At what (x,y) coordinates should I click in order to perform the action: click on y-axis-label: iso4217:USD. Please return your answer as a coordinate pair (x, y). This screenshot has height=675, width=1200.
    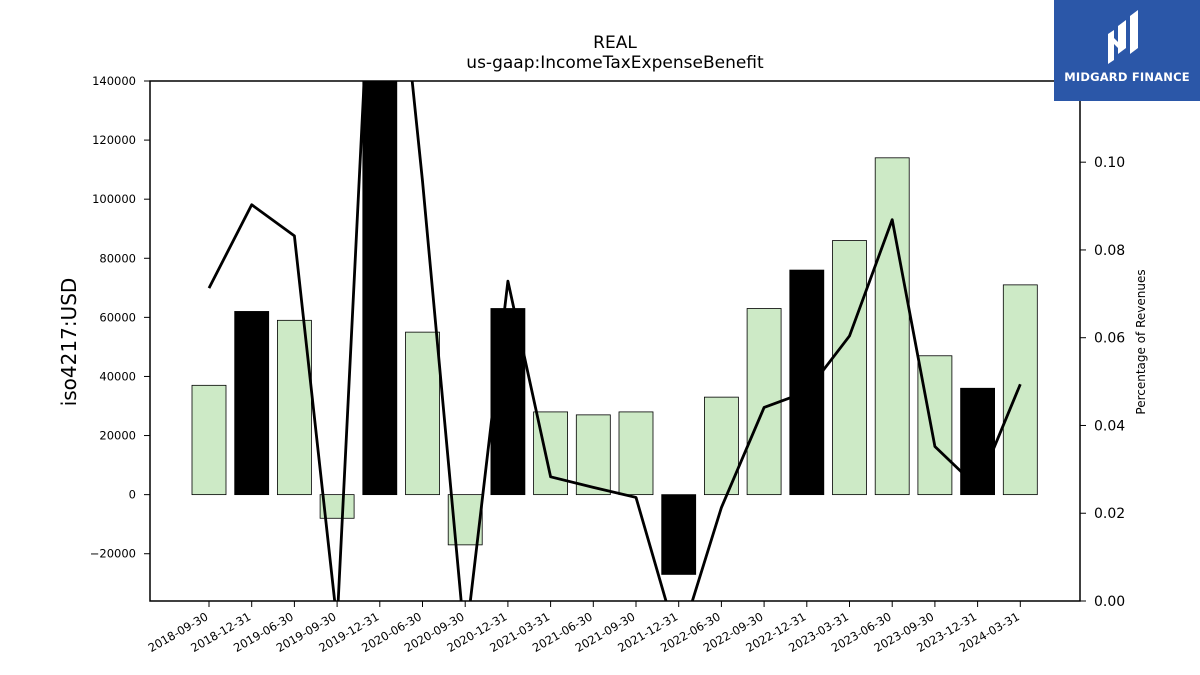
    Looking at the image, I should click on (69, 342).